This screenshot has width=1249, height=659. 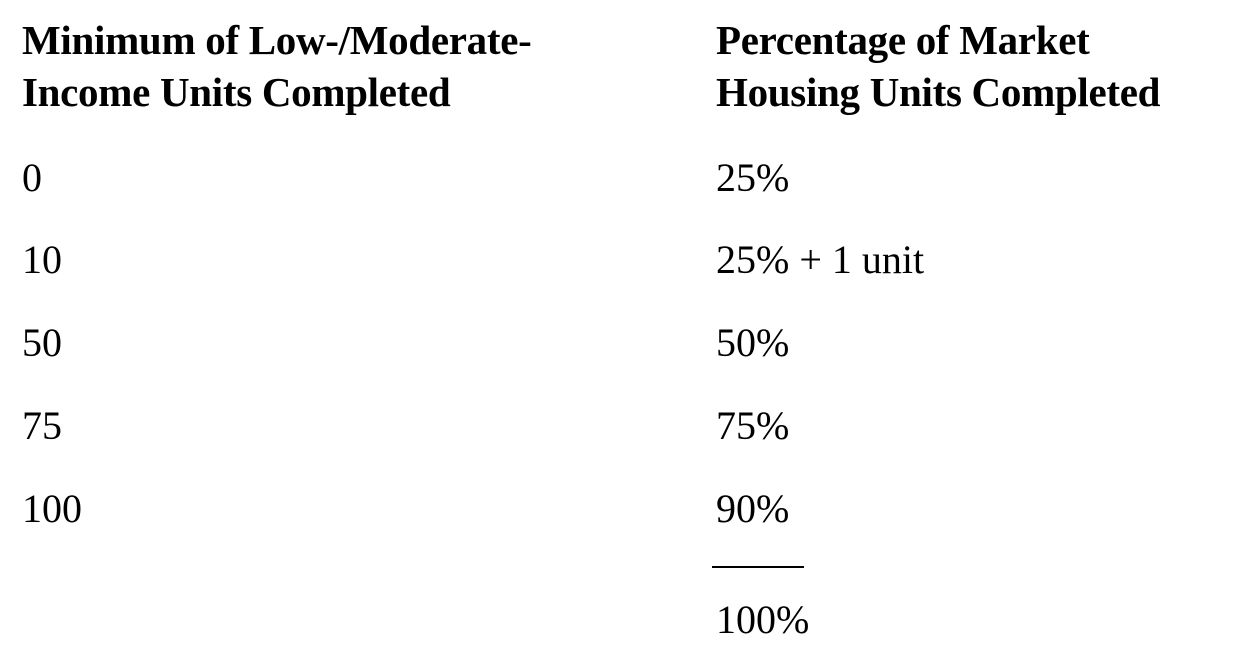 I want to click on min-units-cell: 75, so click(x=42, y=425).